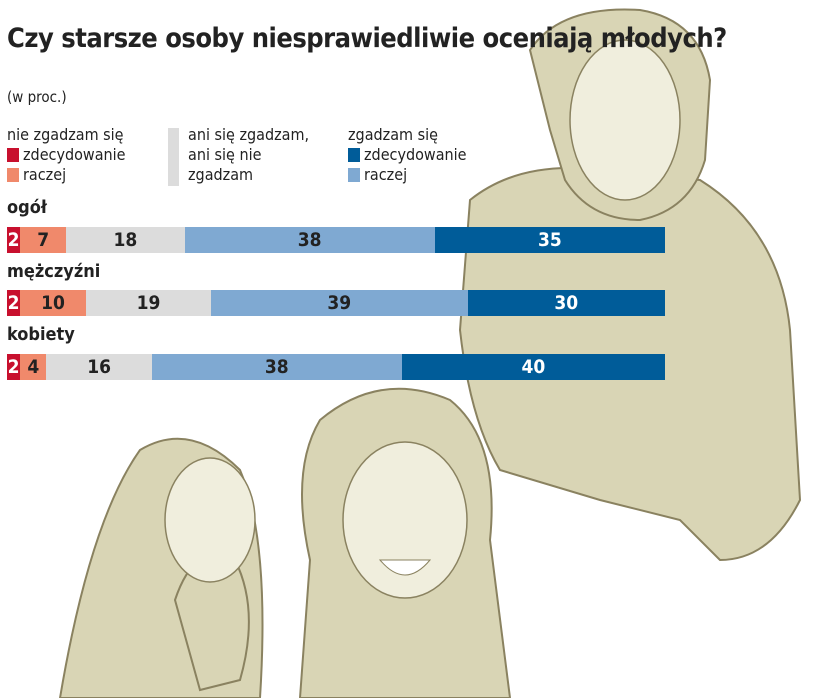 The image size is (830, 698). I want to click on data-label: 19, so click(148, 303).